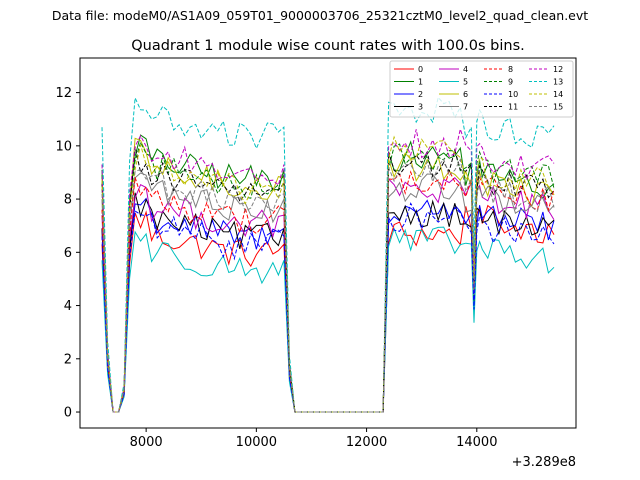 This screenshot has width=640, height=480. Describe the element at coordinates (558, 69) in the screenshot. I see `legend-label: 12` at that location.